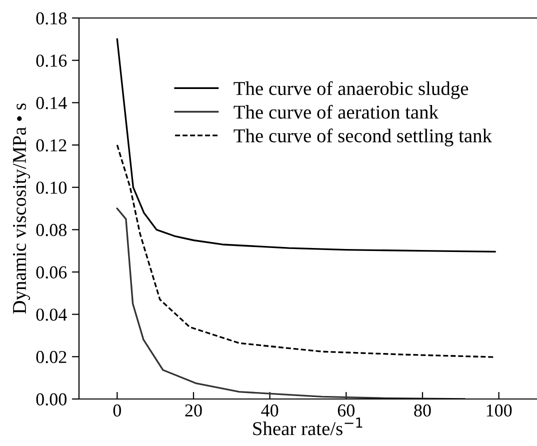  What do you see at coordinates (51, 145) in the screenshot?
I see `y-tick-label: 0.12` at bounding box center [51, 145].